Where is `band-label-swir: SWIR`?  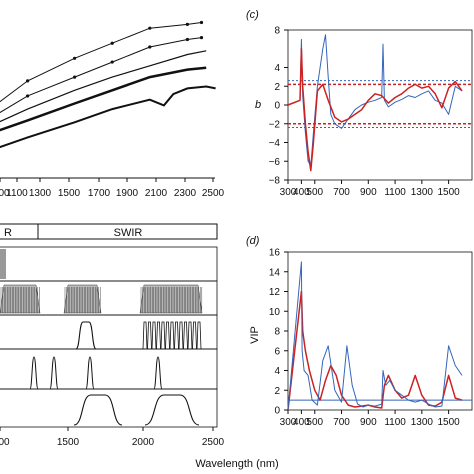 band-label-swir: SWIR is located at coordinates (128, 233).